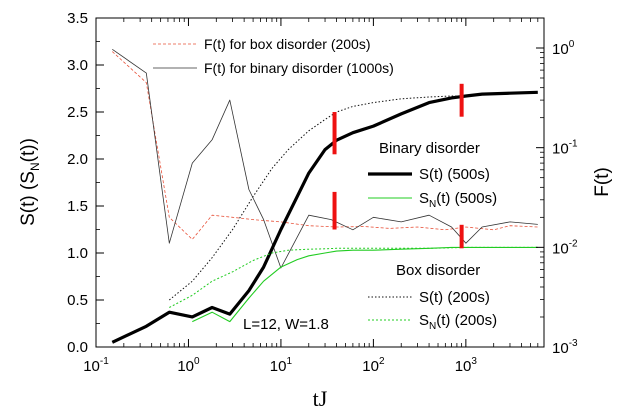 This screenshot has height=415, width=621. What do you see at coordinates (565, 347) in the screenshot?
I see `y-right-tick-label-0: 10⁻³` at bounding box center [565, 347].